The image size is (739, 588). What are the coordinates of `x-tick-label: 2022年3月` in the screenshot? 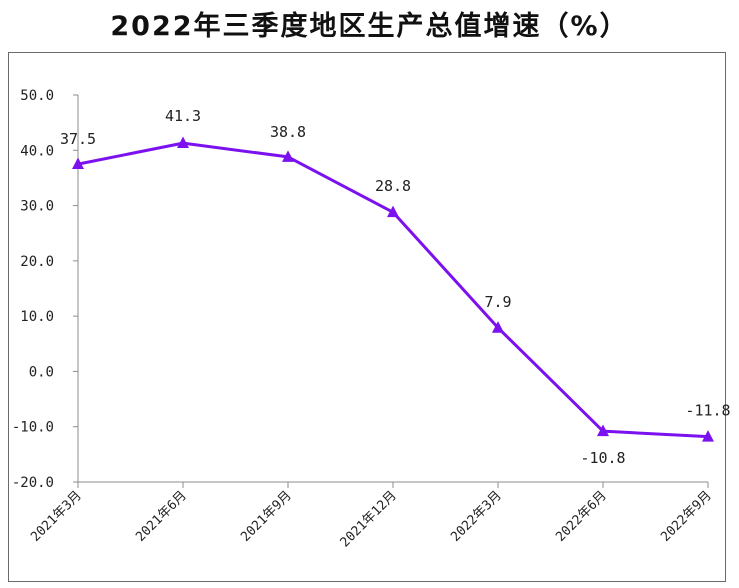 It's located at (476, 516).